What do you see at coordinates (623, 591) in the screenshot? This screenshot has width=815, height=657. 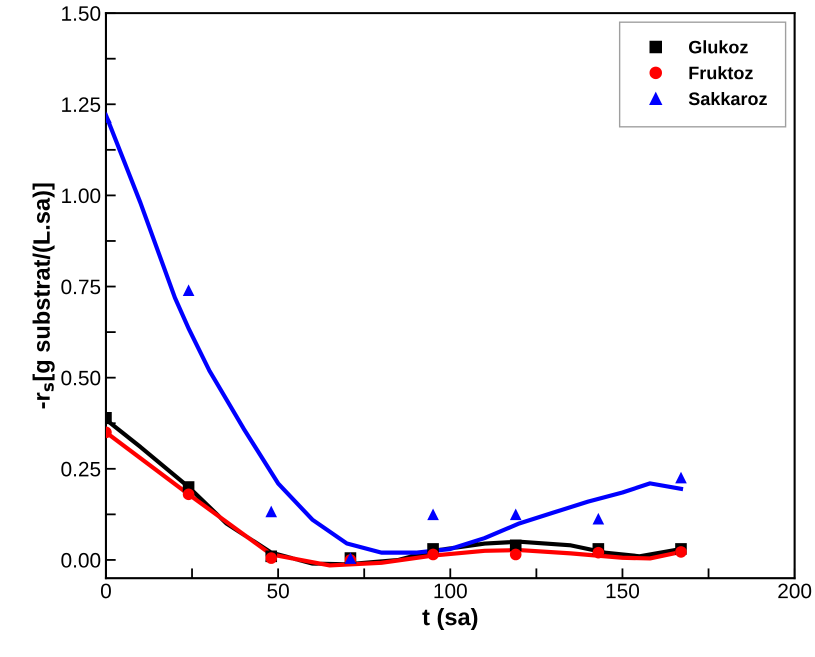 I see `x-tick-label: 150` at bounding box center [623, 591].